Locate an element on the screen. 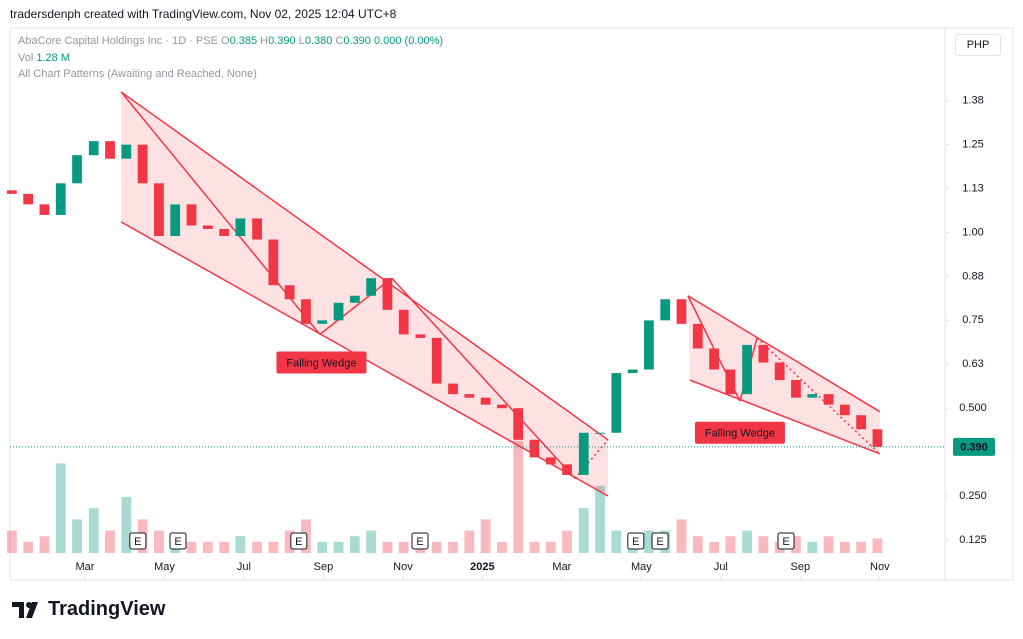 Image resolution: width=1023 pixels, height=639 pixels. y-tick-label: 0.500 is located at coordinates (973, 408).